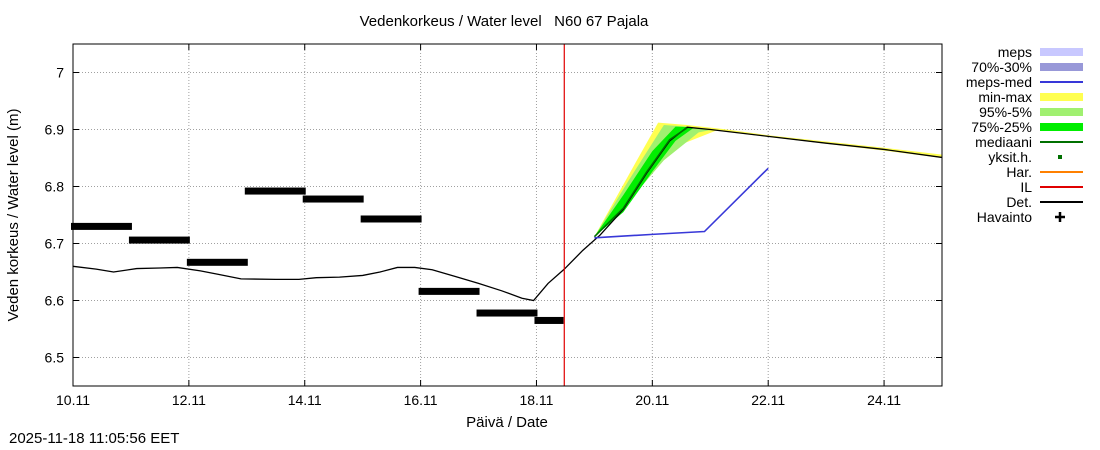  What do you see at coordinates (94, 438) in the screenshot?
I see `timestamp: 2025-11-18 11:05:56 EET` at bounding box center [94, 438].